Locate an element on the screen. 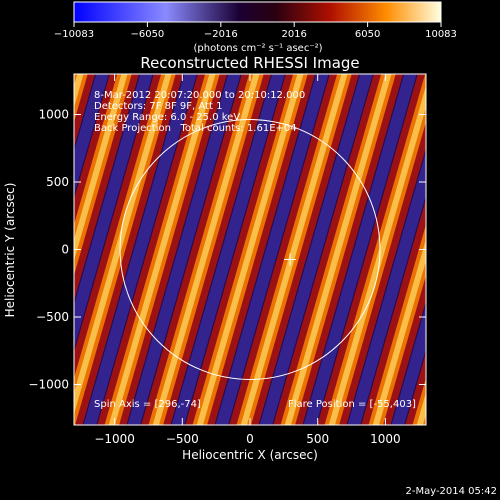  colorbar-tick-label: 6050 is located at coordinates (367, 34).